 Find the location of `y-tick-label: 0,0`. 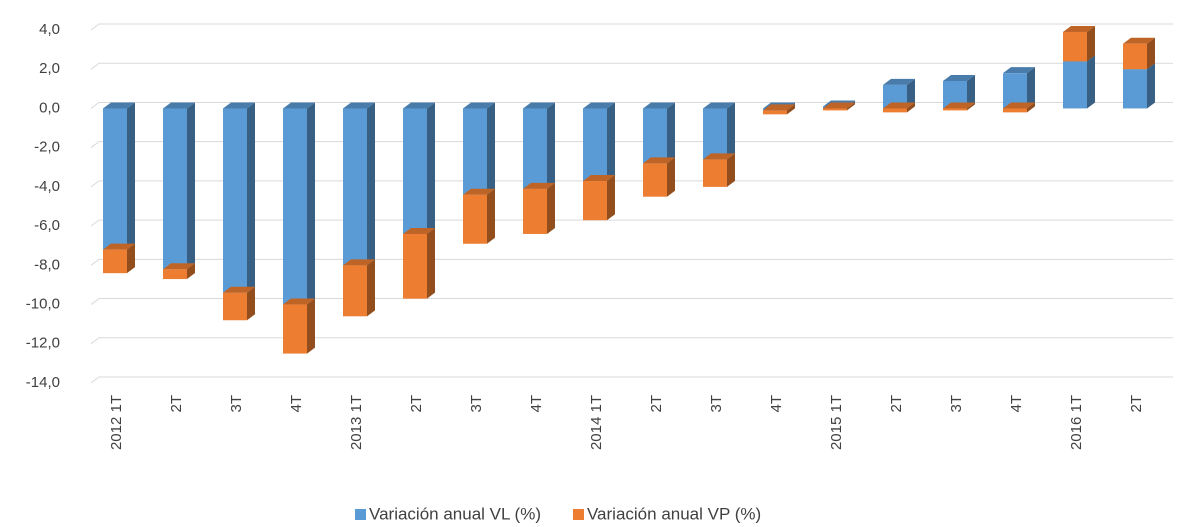

y-tick-label: 0,0 is located at coordinates (49, 107).